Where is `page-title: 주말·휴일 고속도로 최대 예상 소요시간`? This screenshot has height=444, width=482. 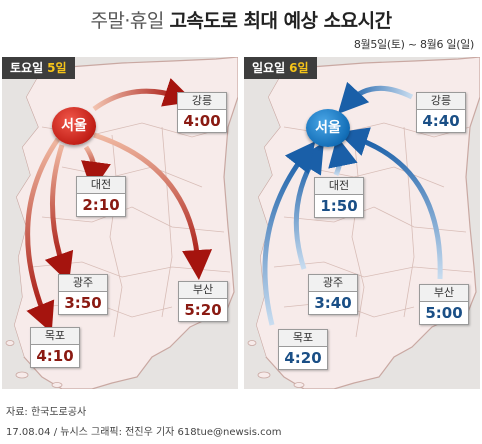 page-title: 주말·휴일 고속도로 최대 예상 소요시간 is located at coordinates (241, 19).